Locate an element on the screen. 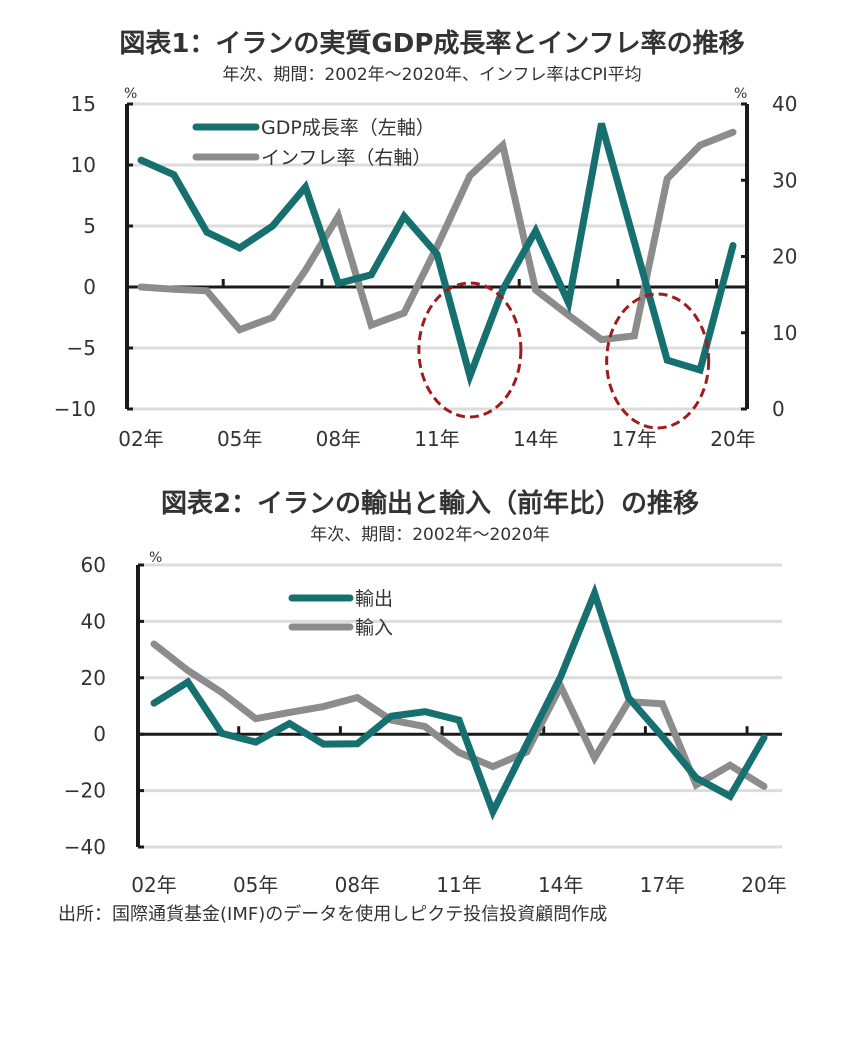 This screenshot has height=1052, width=854. chart2-yticks: 60 40 20 0 −20 −40 is located at coordinates (85, 706).